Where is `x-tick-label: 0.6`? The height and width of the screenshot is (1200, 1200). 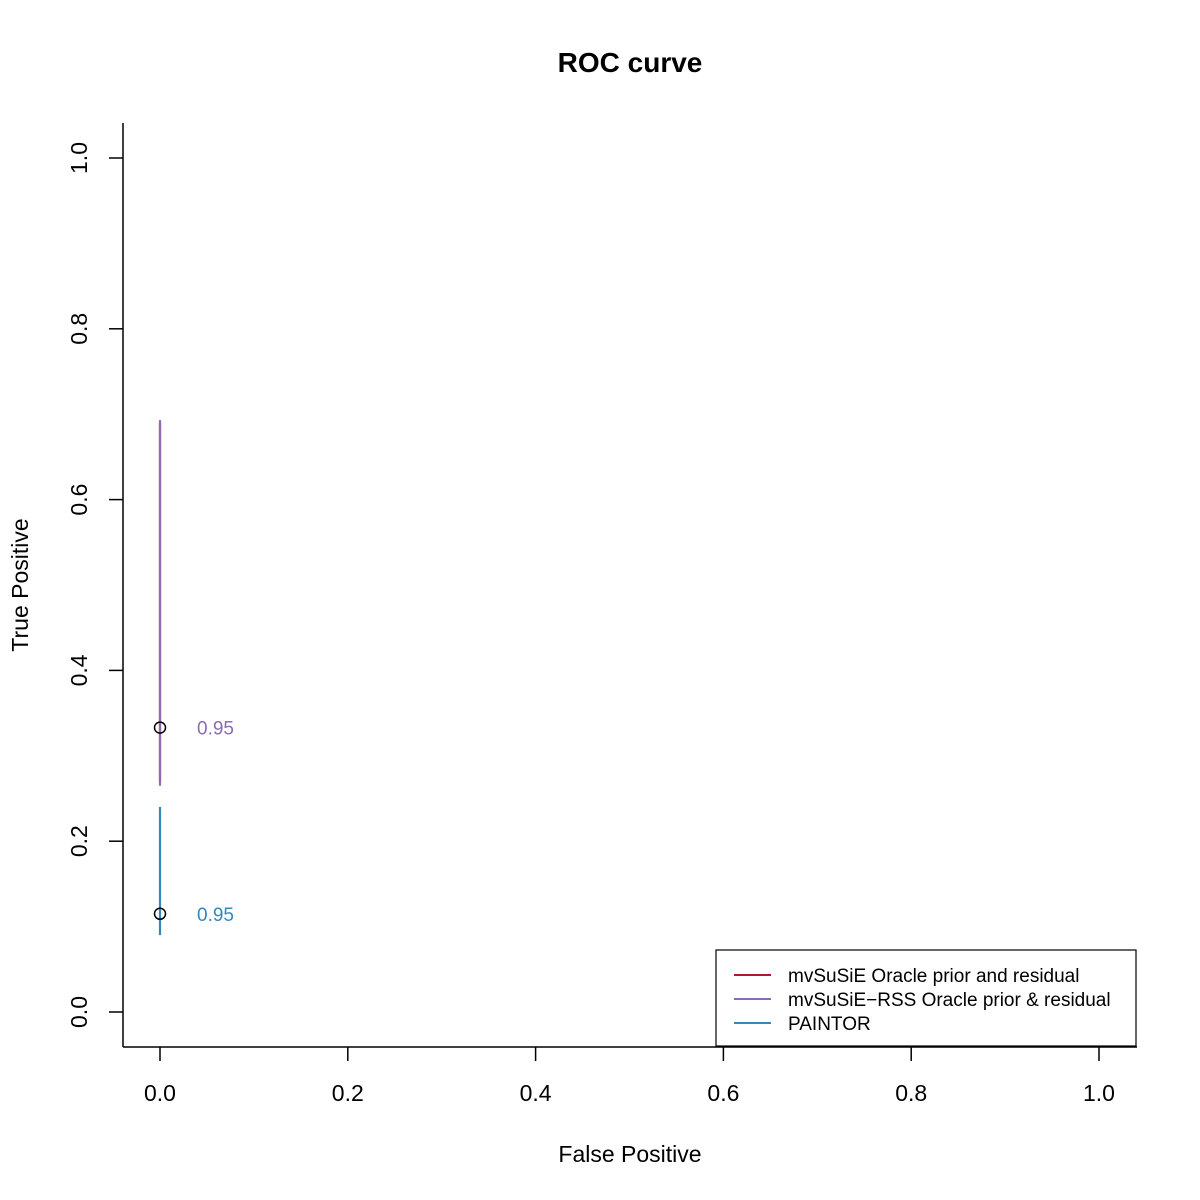 x-tick-label: 0.6 is located at coordinates (723, 1093).